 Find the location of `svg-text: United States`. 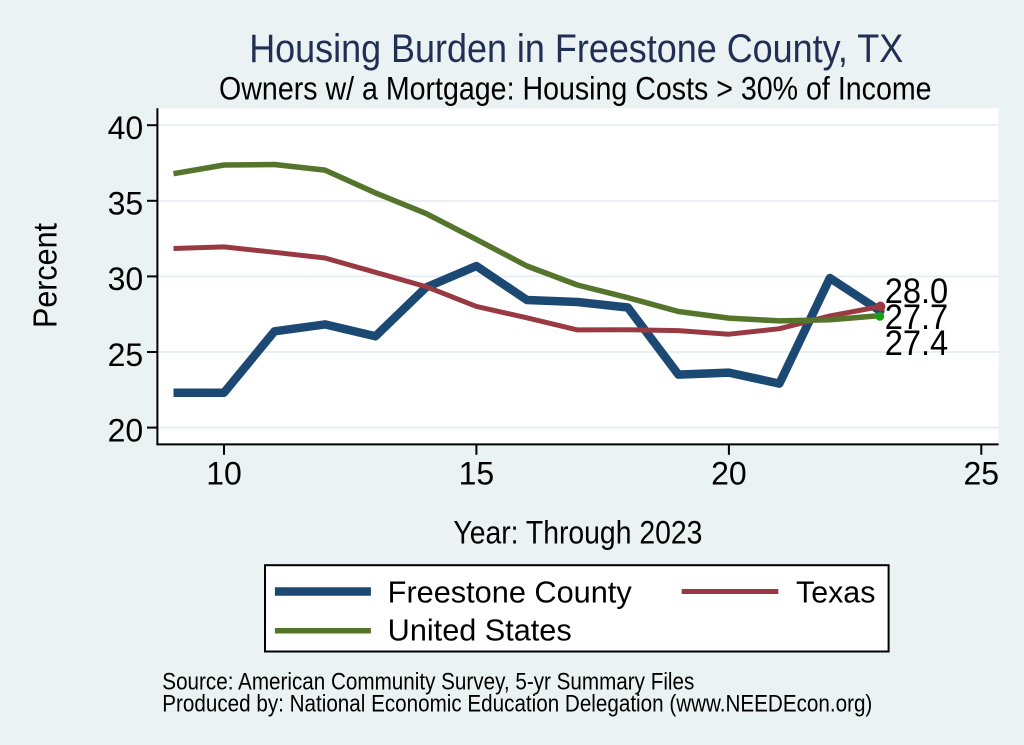

svg-text: United States is located at coordinates (480, 631).